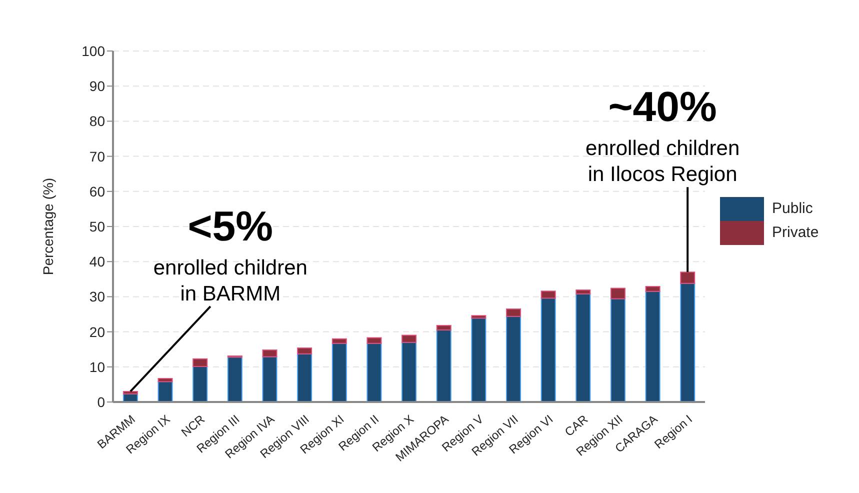  Describe the element at coordinates (97, 191) in the screenshot. I see `y-tick-label: 60` at that location.